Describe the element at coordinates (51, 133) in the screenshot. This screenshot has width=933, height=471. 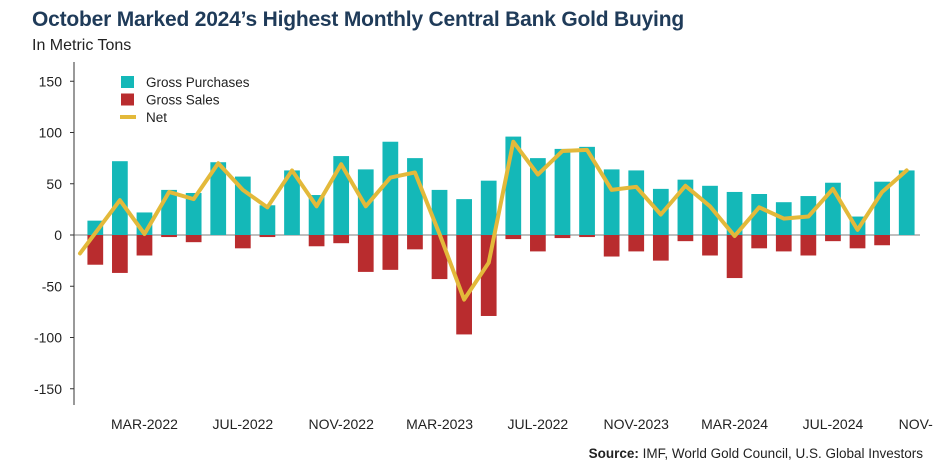
I see `y-tick-label: 100` at that location.